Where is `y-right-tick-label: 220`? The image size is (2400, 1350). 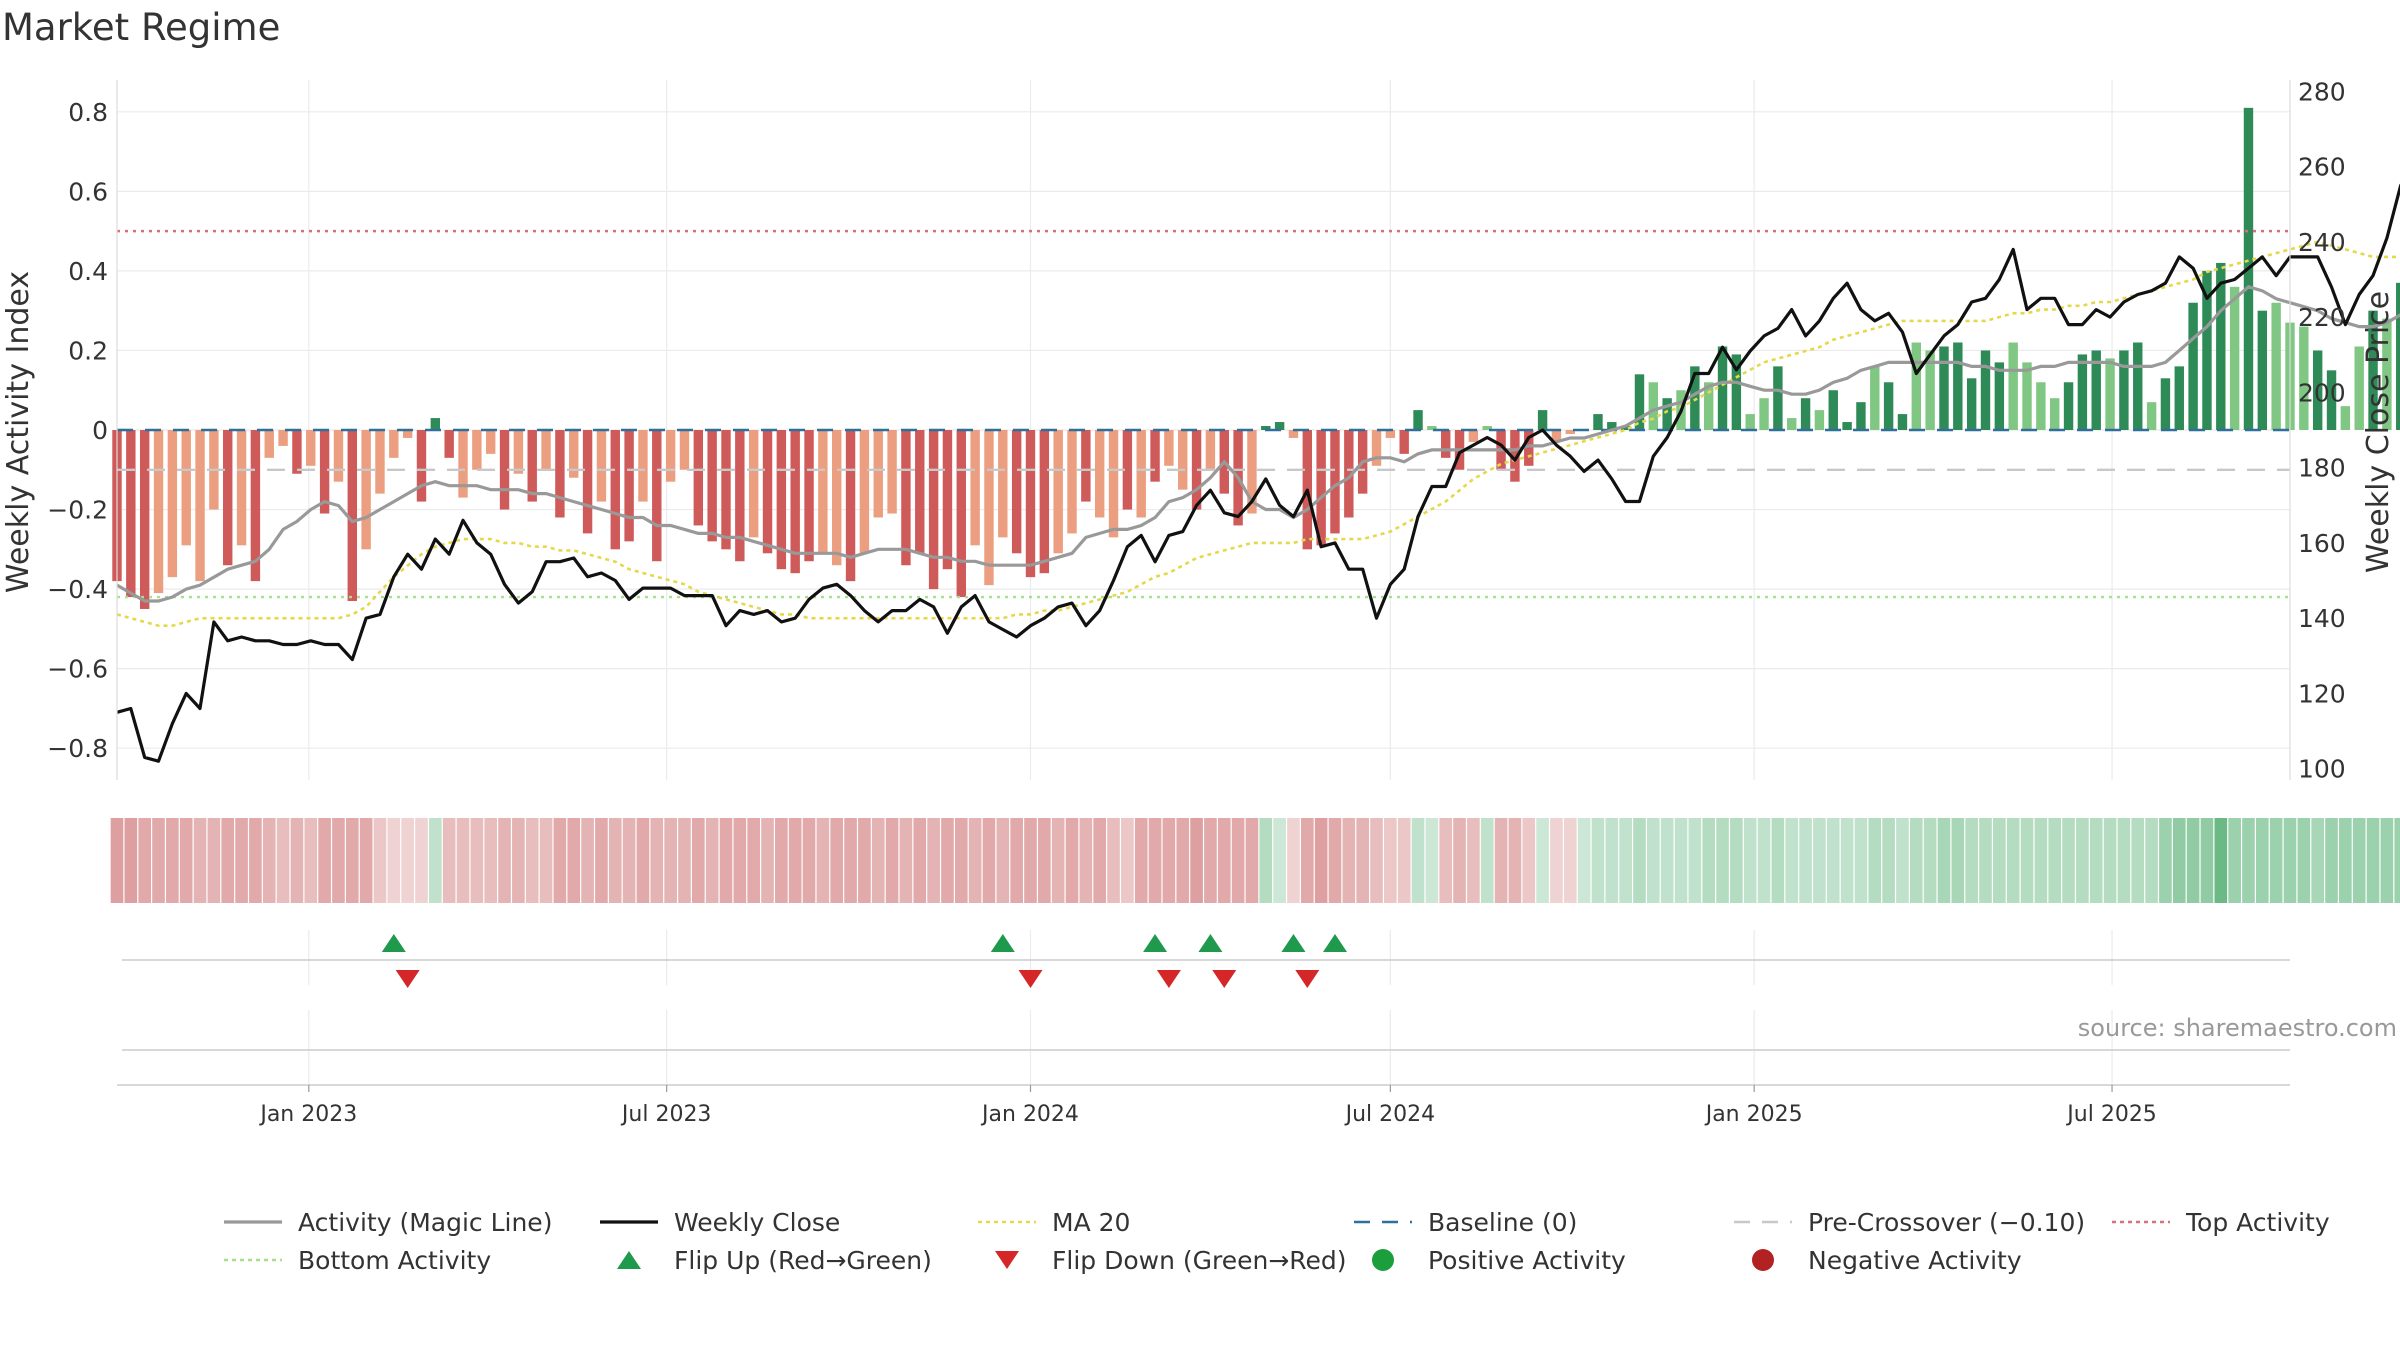
y-right-tick-label: 220 is located at coordinates (2322, 317).